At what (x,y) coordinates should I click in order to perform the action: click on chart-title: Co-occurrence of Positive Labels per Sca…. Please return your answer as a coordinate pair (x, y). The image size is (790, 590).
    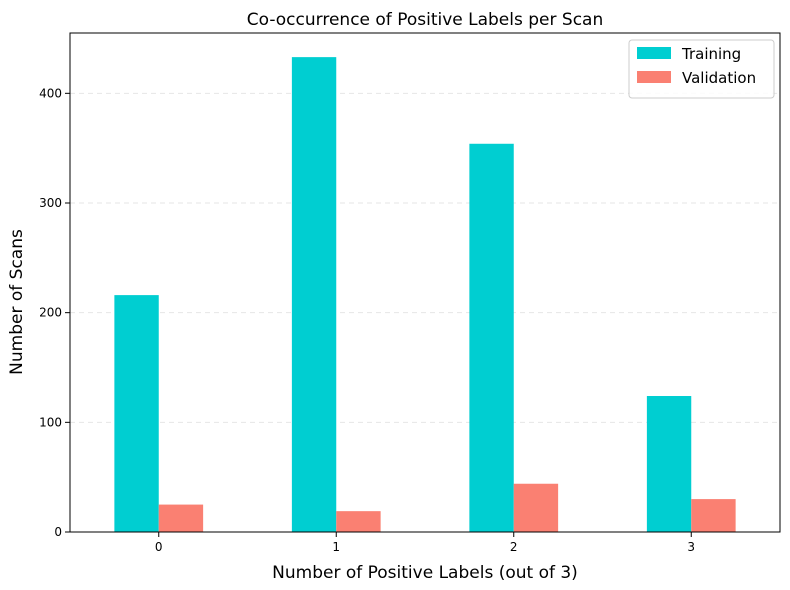
    Looking at the image, I should click on (425, 20).